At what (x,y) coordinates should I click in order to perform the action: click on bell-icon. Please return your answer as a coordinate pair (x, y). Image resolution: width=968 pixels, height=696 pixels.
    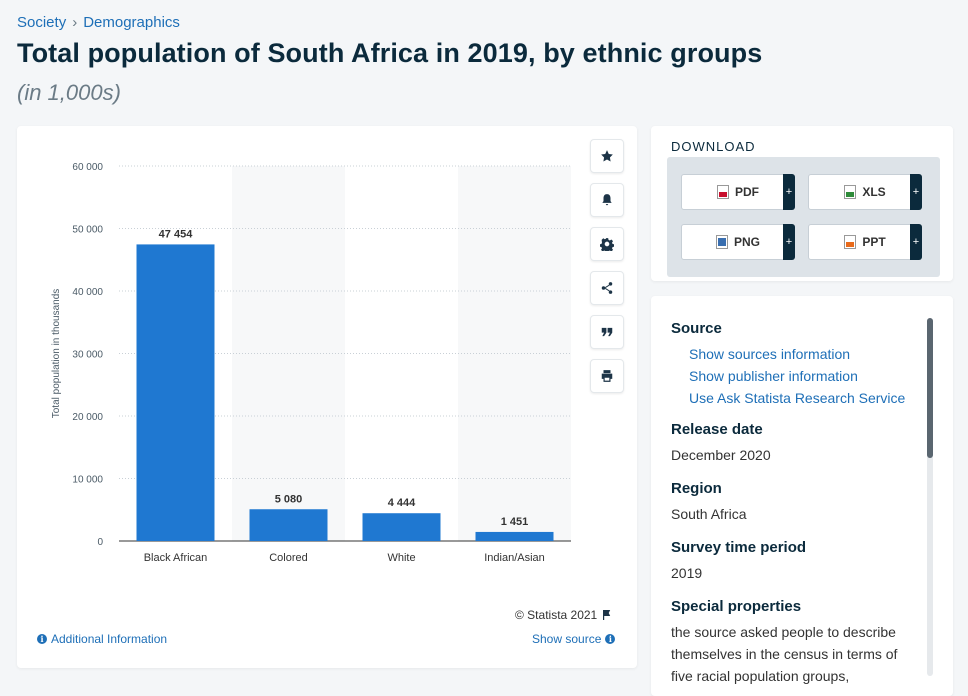
    Looking at the image, I should click on (607, 200).